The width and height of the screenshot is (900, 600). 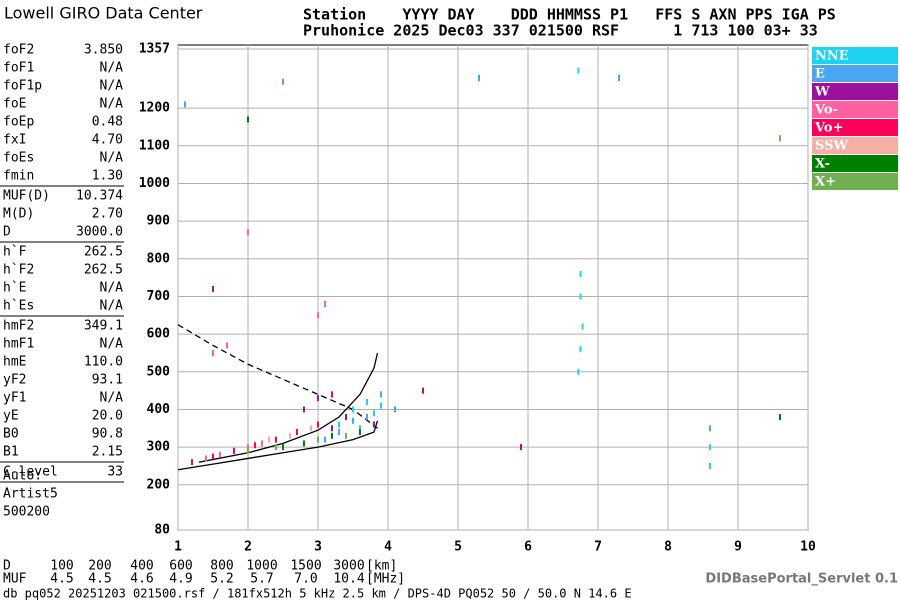 I want to click on distance-value: 800, so click(x=221, y=566).